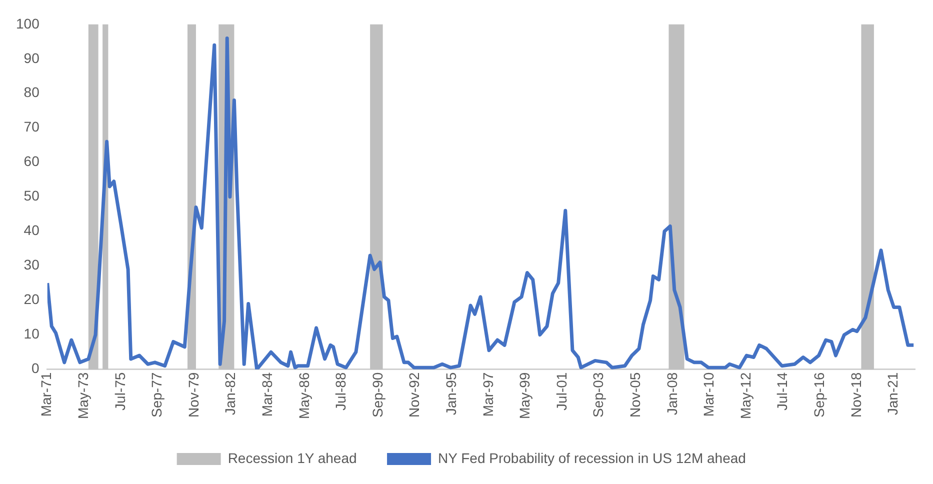 This screenshot has width=933, height=484. Describe the element at coordinates (819, 395) in the screenshot. I see `x-tick-label: Sep-16` at that location.